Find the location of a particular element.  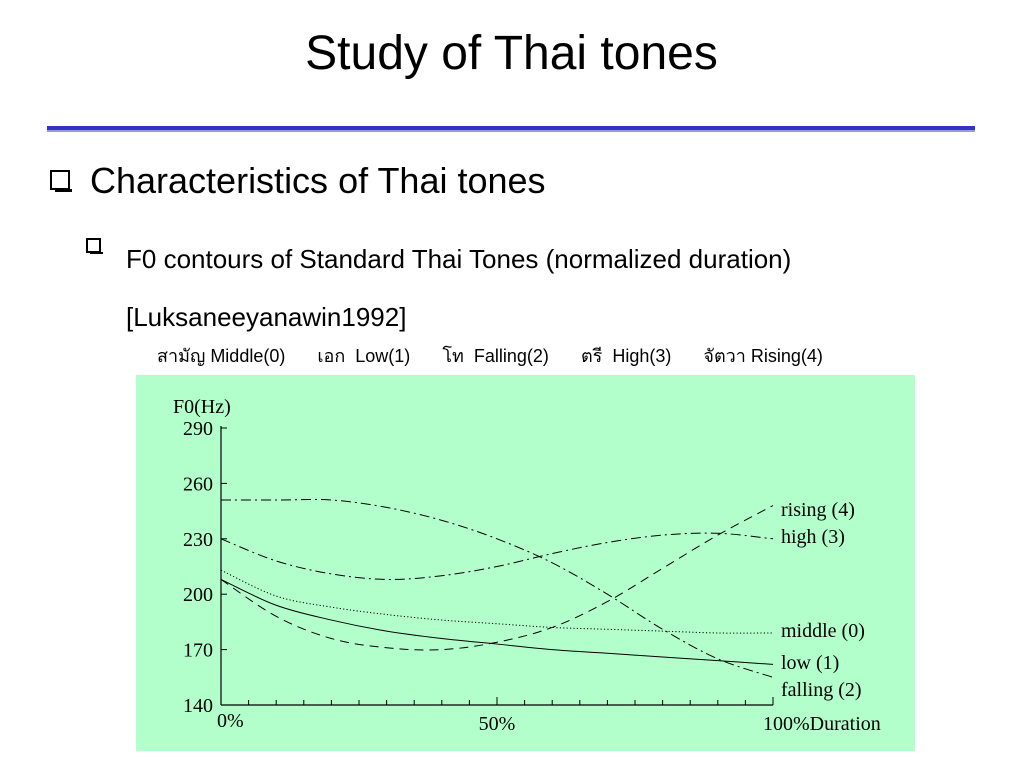

tone-label: Rising(4) is located at coordinates (786, 356).